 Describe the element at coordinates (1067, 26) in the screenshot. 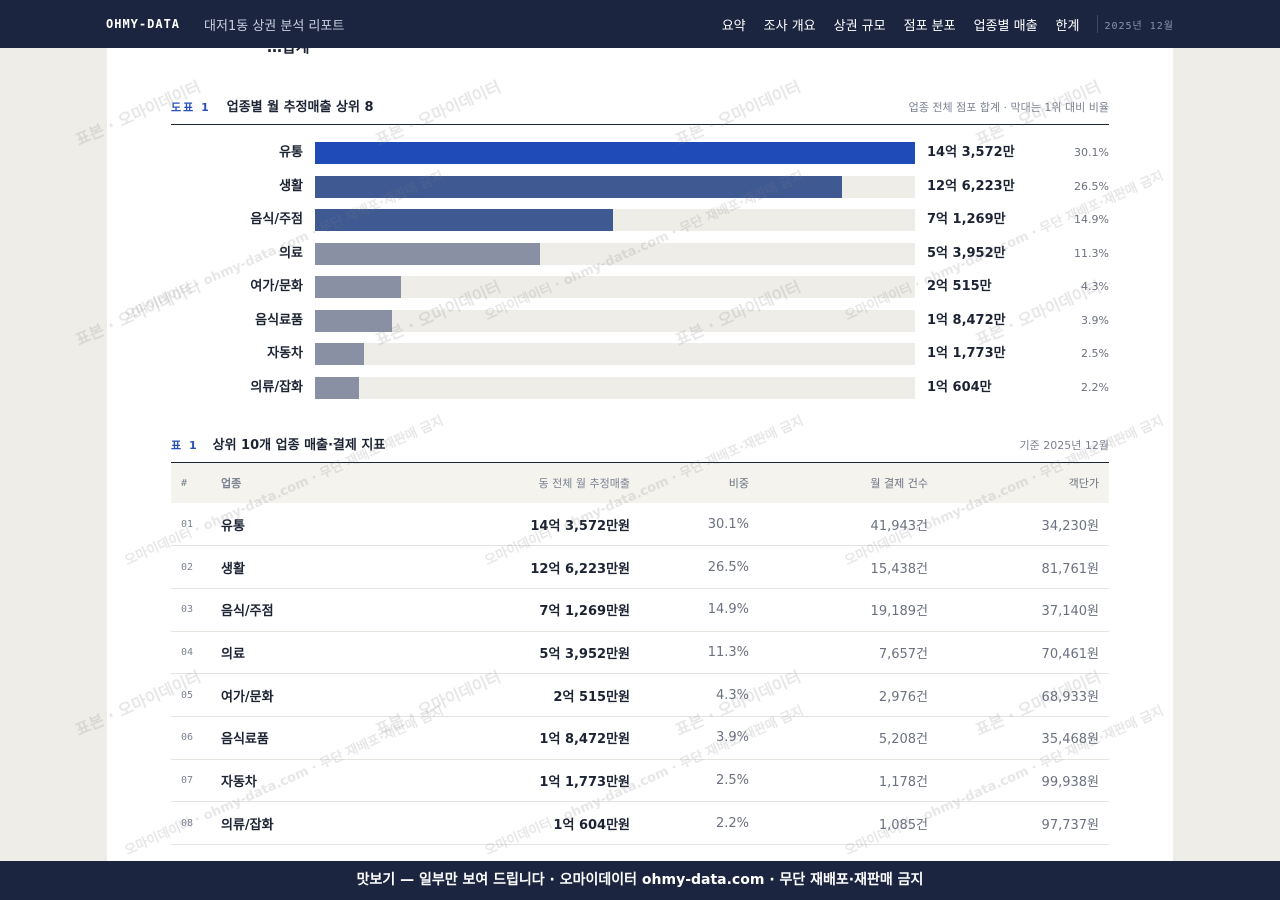

I see `nav-item-limits: 한계` at that location.